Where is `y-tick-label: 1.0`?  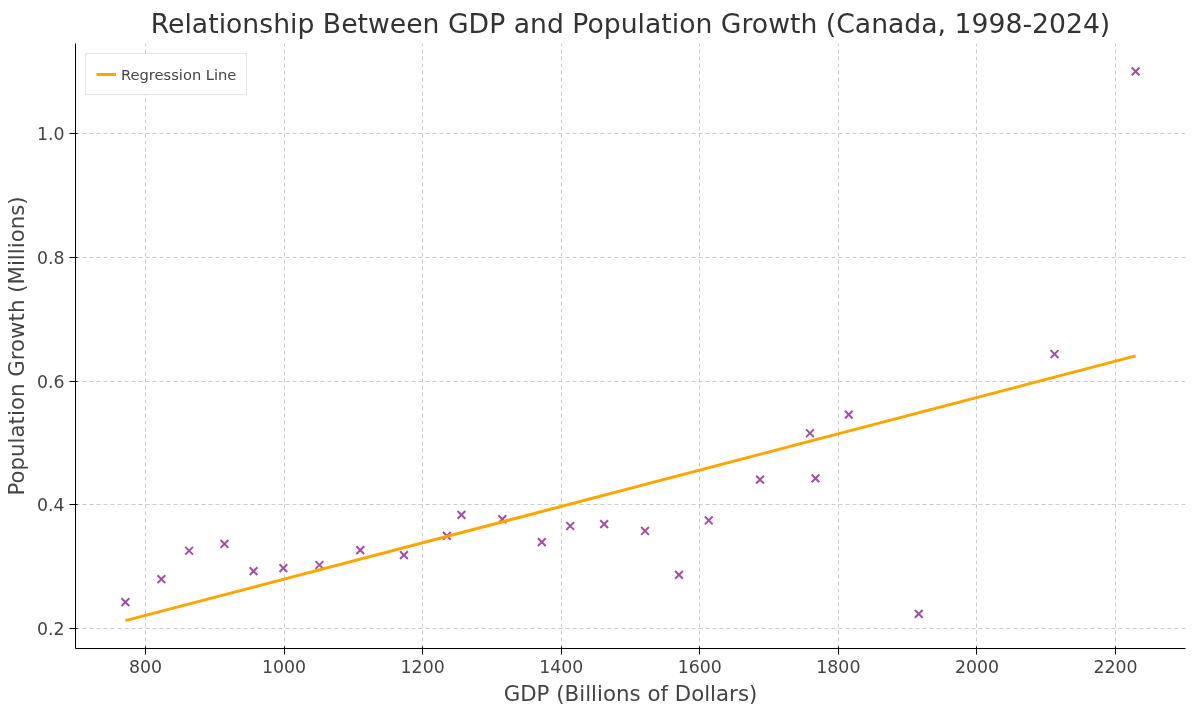 y-tick-label: 1.0 is located at coordinates (50, 134).